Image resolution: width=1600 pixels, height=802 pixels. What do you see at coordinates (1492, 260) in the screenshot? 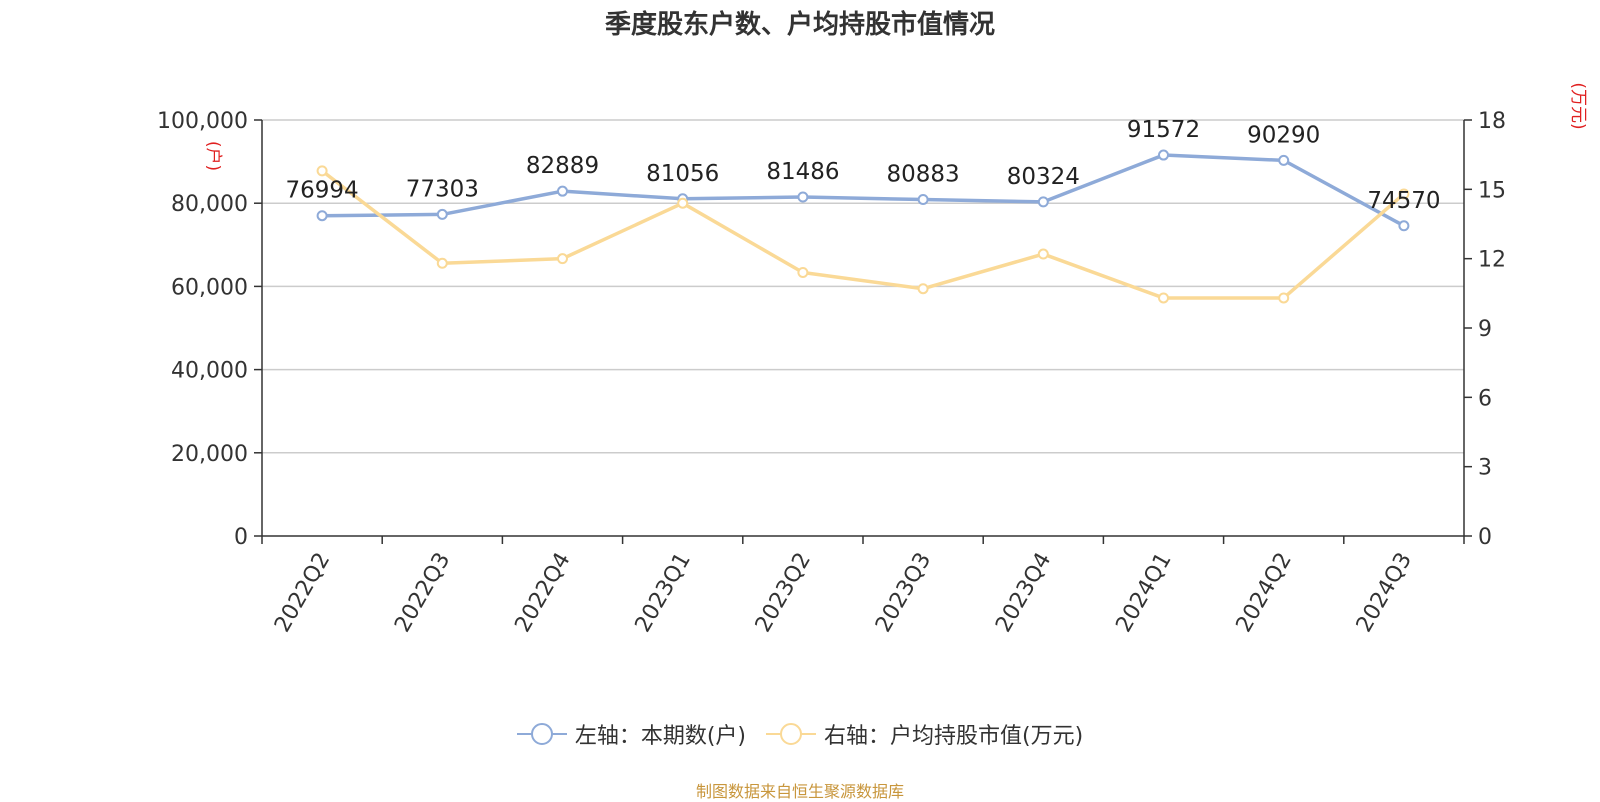
I see `y-right-tick-label: 12` at bounding box center [1492, 260].